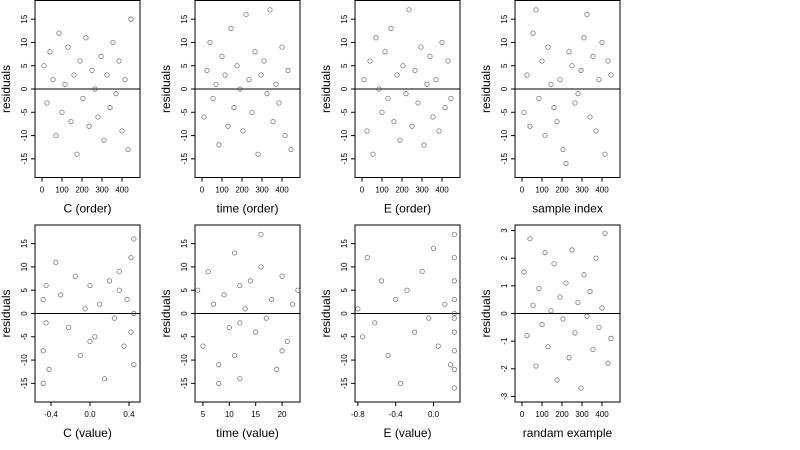 The image size is (800, 450). Describe the element at coordinates (504, 369) in the screenshot. I see `y-tick-label: -2` at that location.